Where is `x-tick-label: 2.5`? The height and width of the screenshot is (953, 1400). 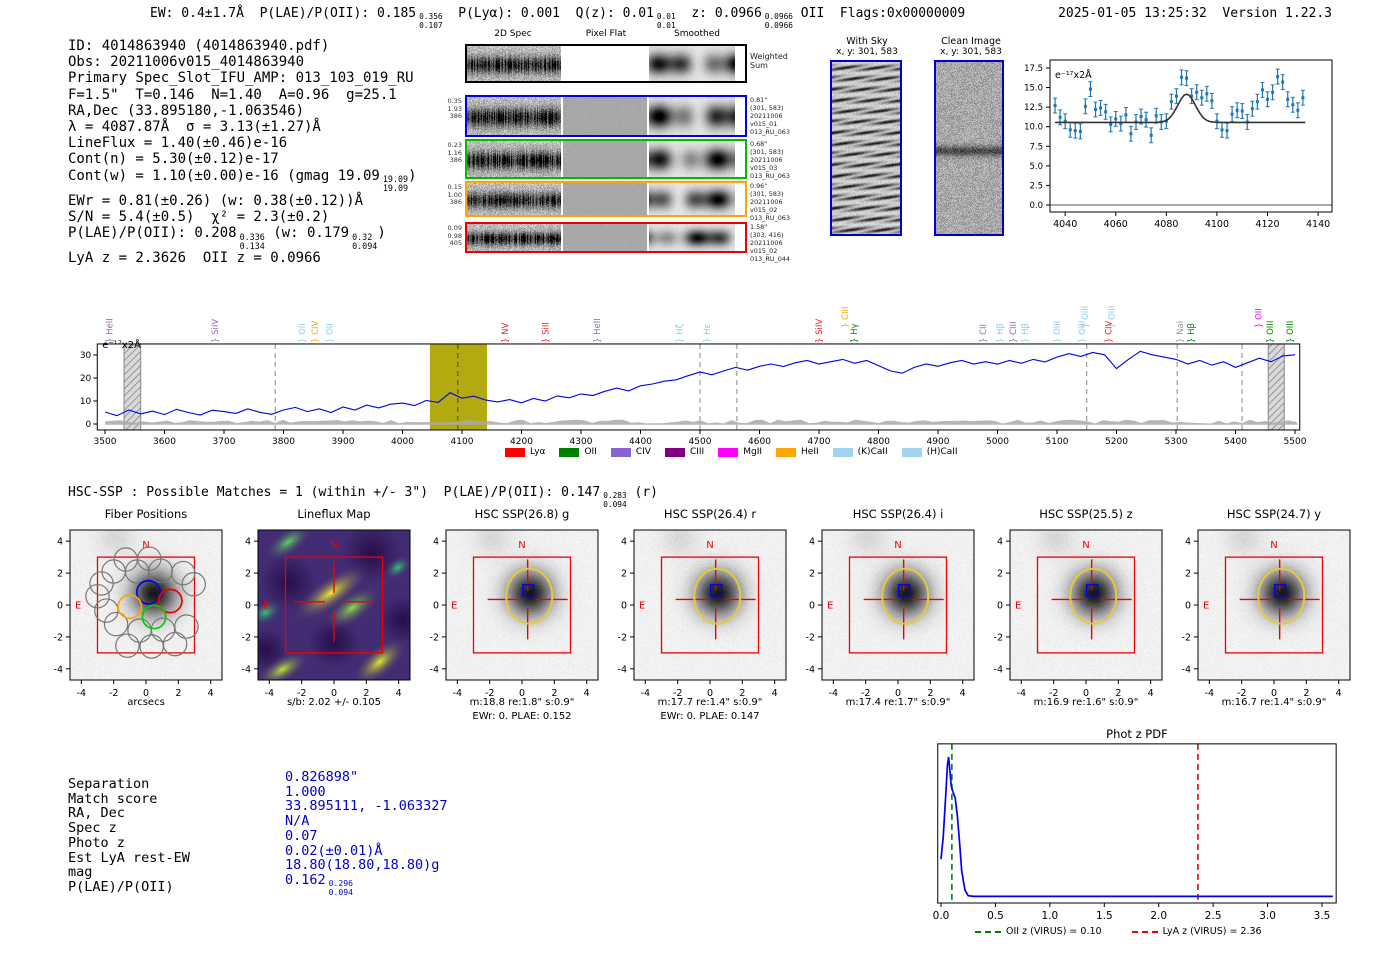 x-tick-label: 2.5 is located at coordinates (1213, 916).